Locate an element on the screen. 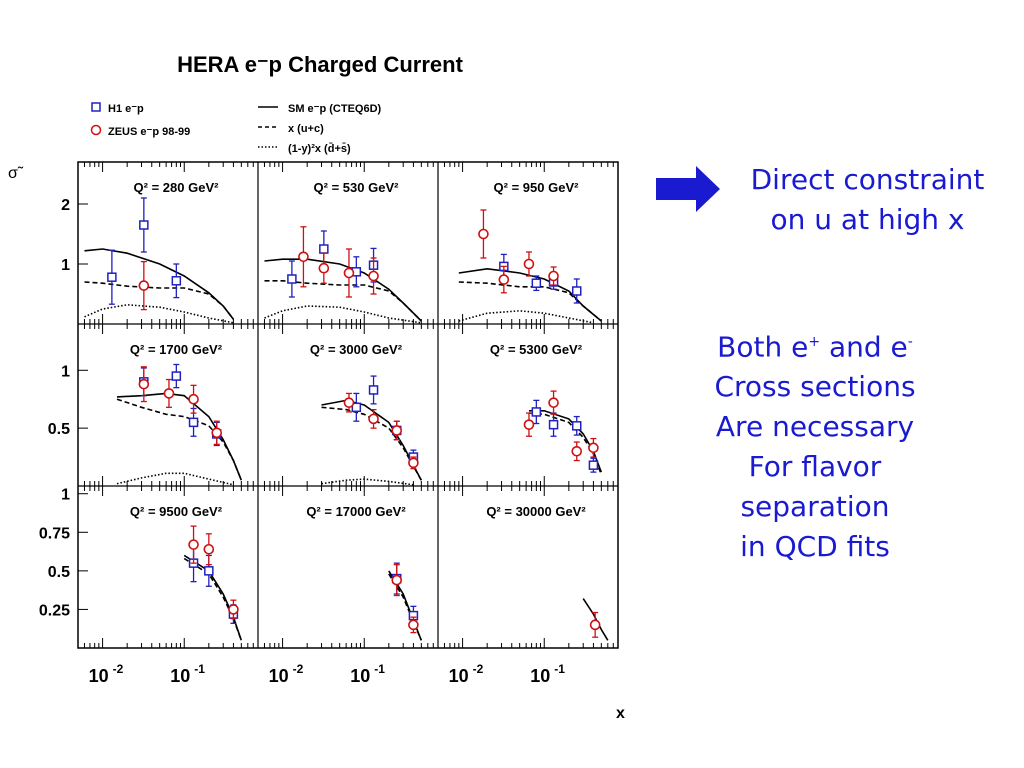 This screenshot has height=768, width=1024. panel-q2-label: Q² = 30000 GeV² is located at coordinates (536, 511).